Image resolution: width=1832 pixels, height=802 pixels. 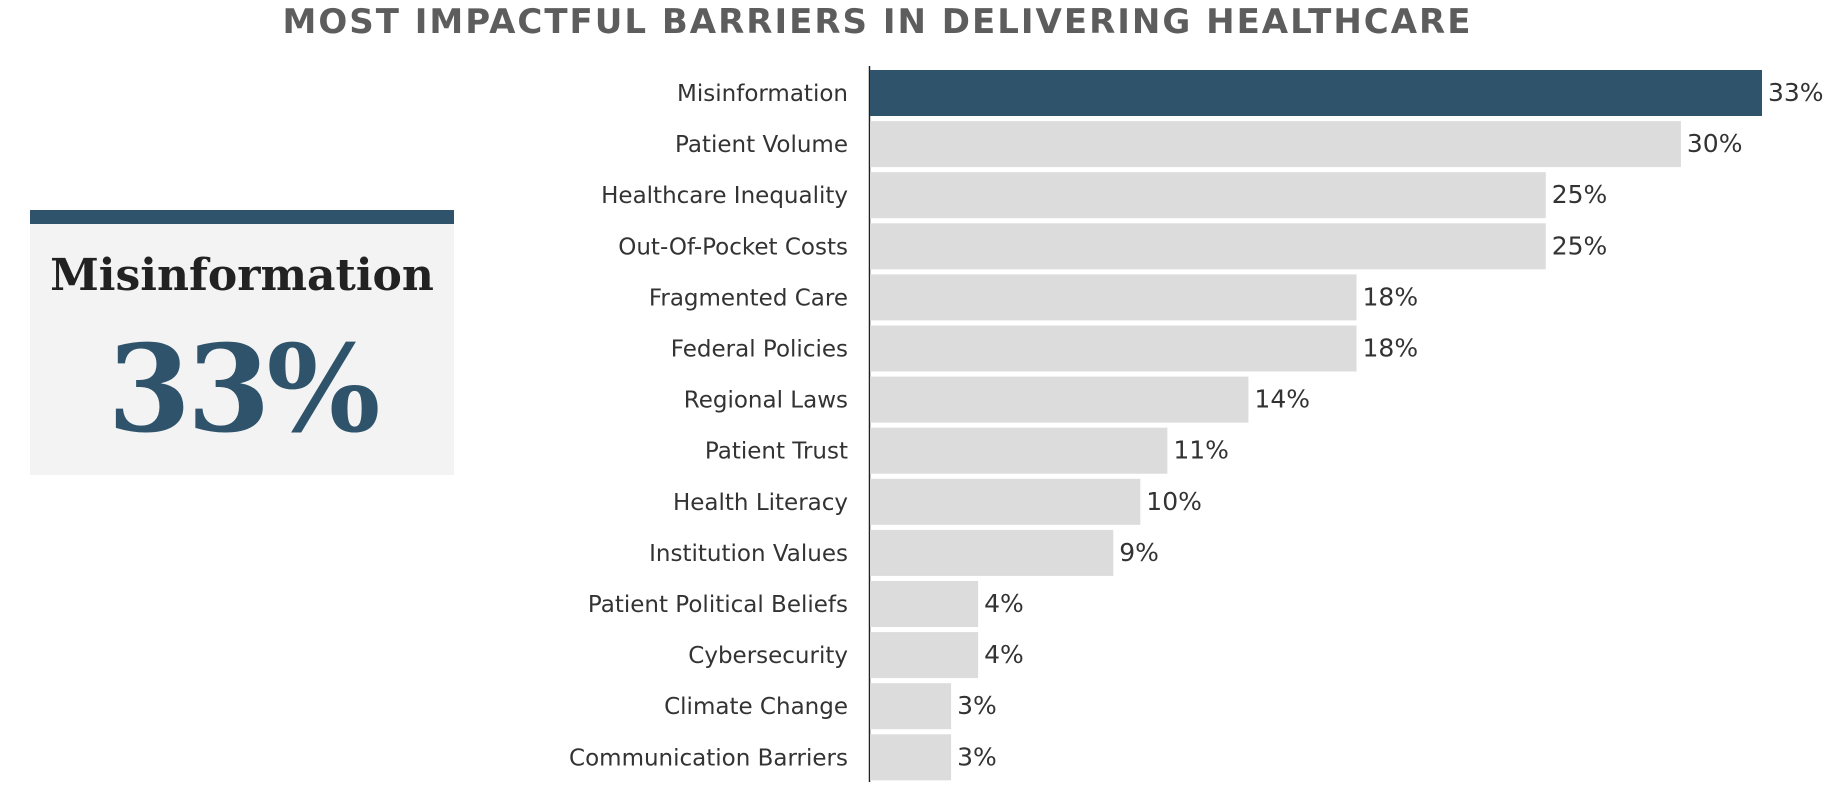 What do you see at coordinates (911, 757) in the screenshot?
I see `bar-communication-barriers` at bounding box center [911, 757].